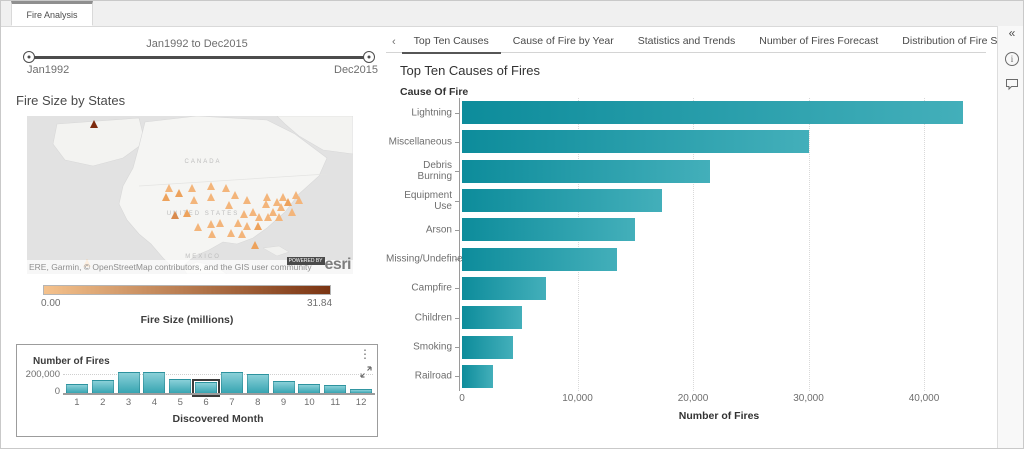 The image size is (1024, 449). What do you see at coordinates (808, 398) in the screenshot?
I see `xaxis-tick-label: 30,000` at bounding box center [808, 398].